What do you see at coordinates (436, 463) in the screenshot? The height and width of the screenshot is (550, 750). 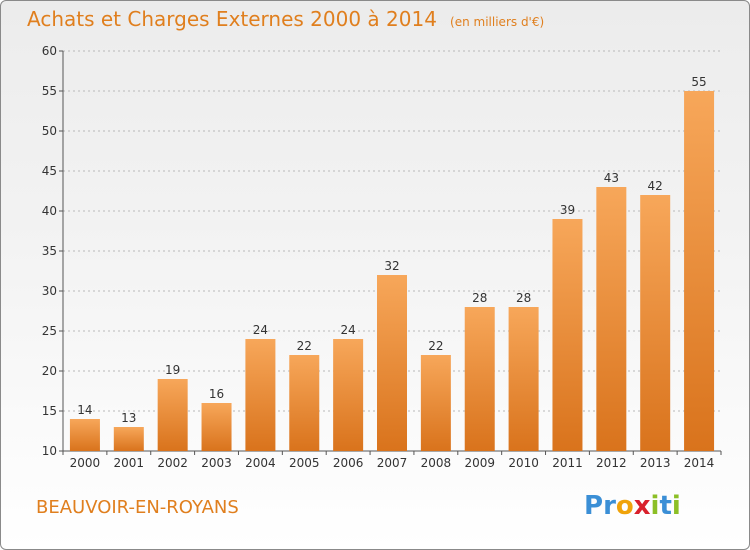 I see `x-tick-label-2008: 2008` at bounding box center [436, 463].